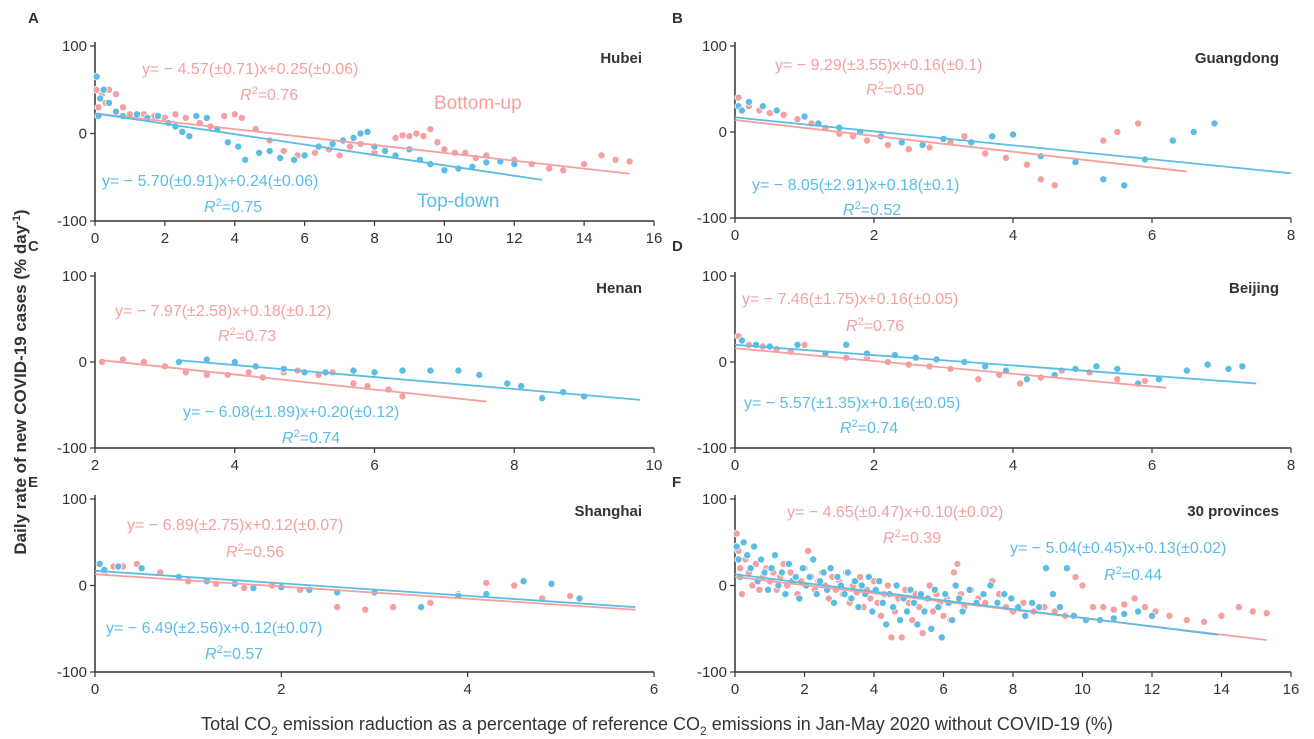 This screenshot has height=739, width=1314. I want to click on x-tick-label: 2, so click(281, 689).